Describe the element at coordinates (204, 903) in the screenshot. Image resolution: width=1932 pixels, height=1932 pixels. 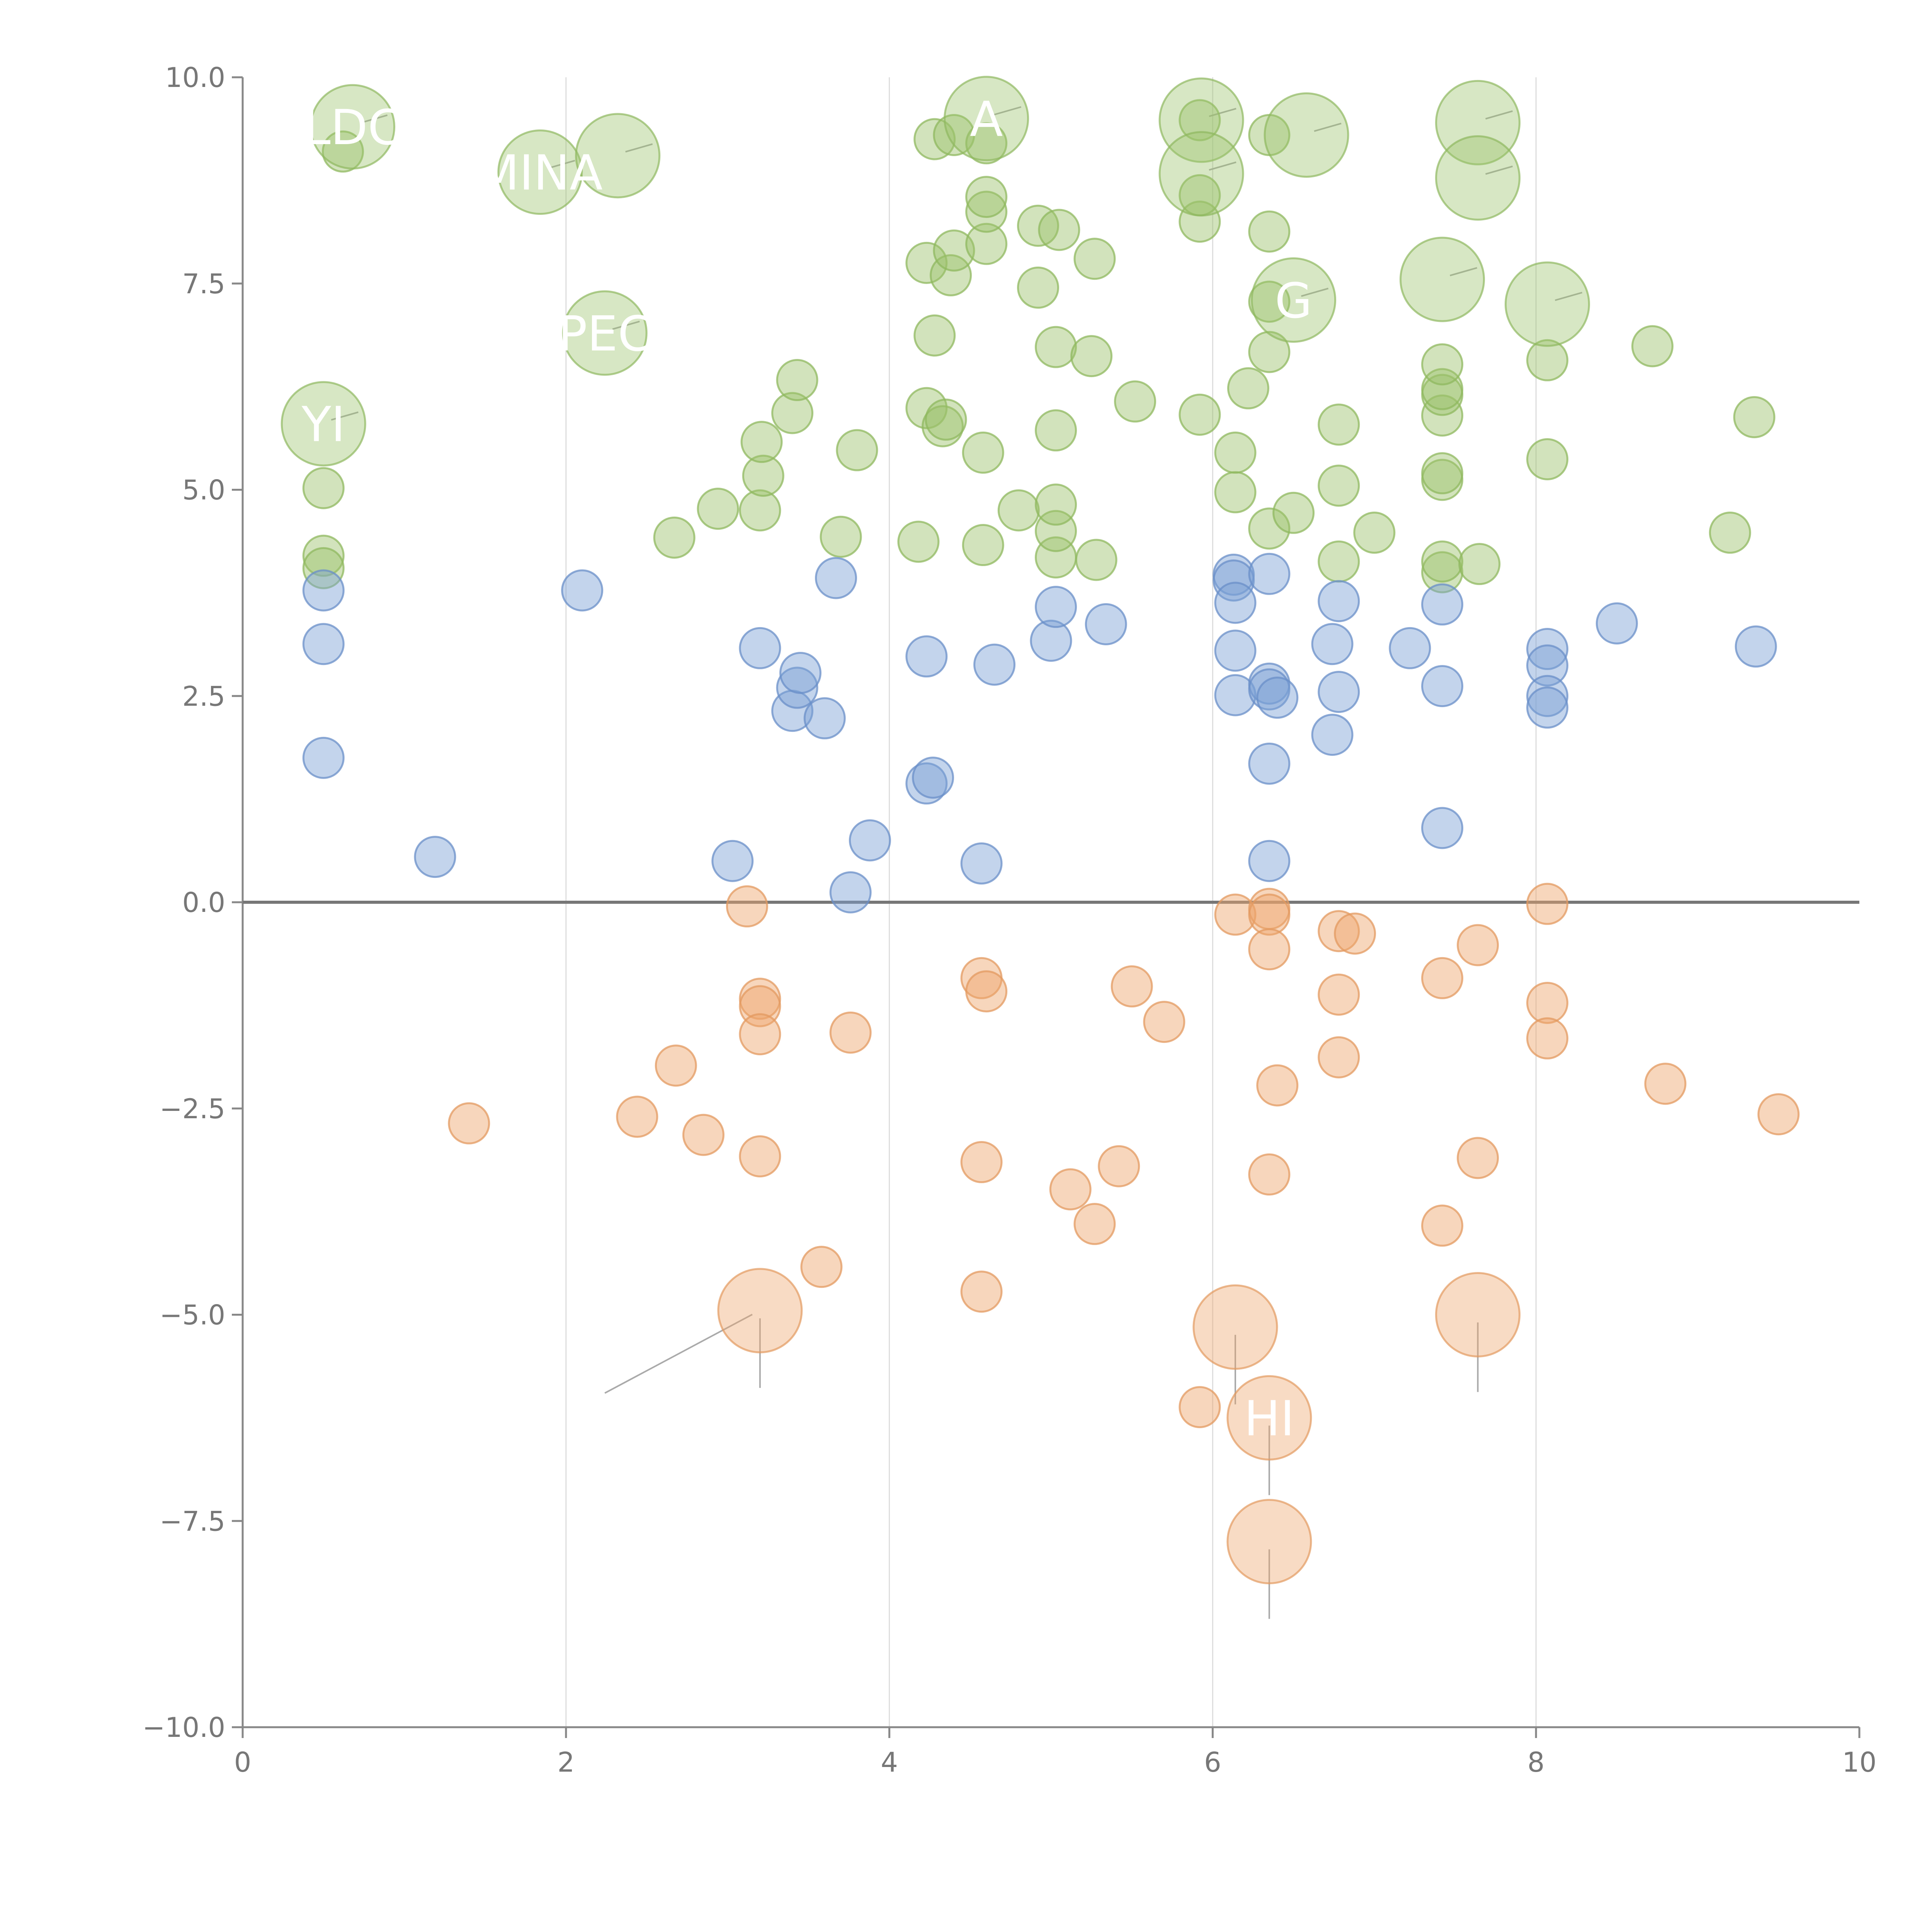
I see `y-tick-label: 0.0` at that location.